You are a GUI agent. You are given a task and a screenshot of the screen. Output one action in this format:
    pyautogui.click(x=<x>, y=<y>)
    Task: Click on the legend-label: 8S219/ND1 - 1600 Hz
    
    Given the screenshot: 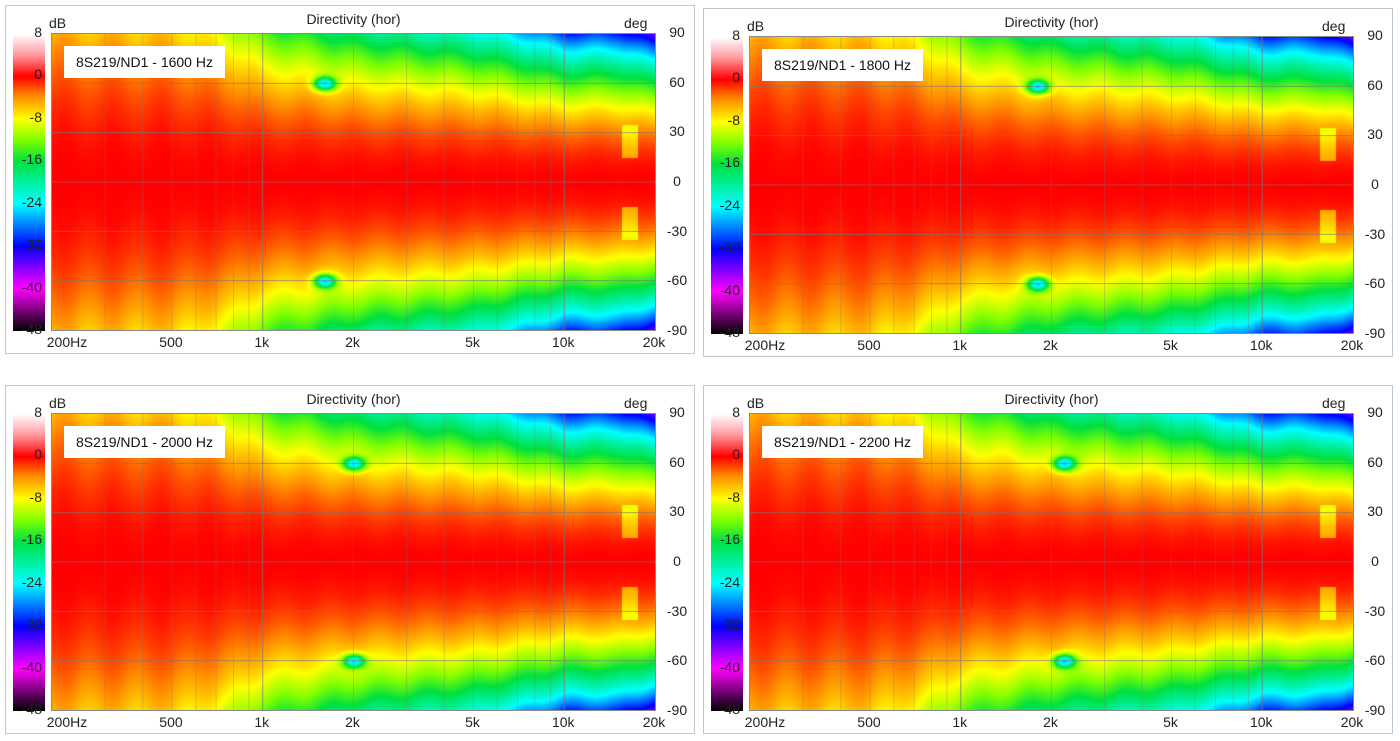 What is the action you would take?
    pyautogui.click(x=144, y=62)
    